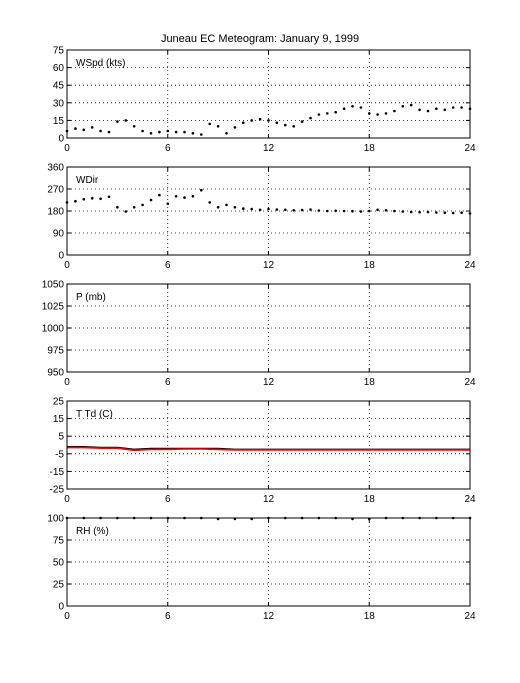 The image size is (520, 683). What do you see at coordinates (261, 217) in the screenshot?
I see `panel-wdir: 0 6 12 18 24 0 90 180 270 360 WDir` at bounding box center [261, 217].